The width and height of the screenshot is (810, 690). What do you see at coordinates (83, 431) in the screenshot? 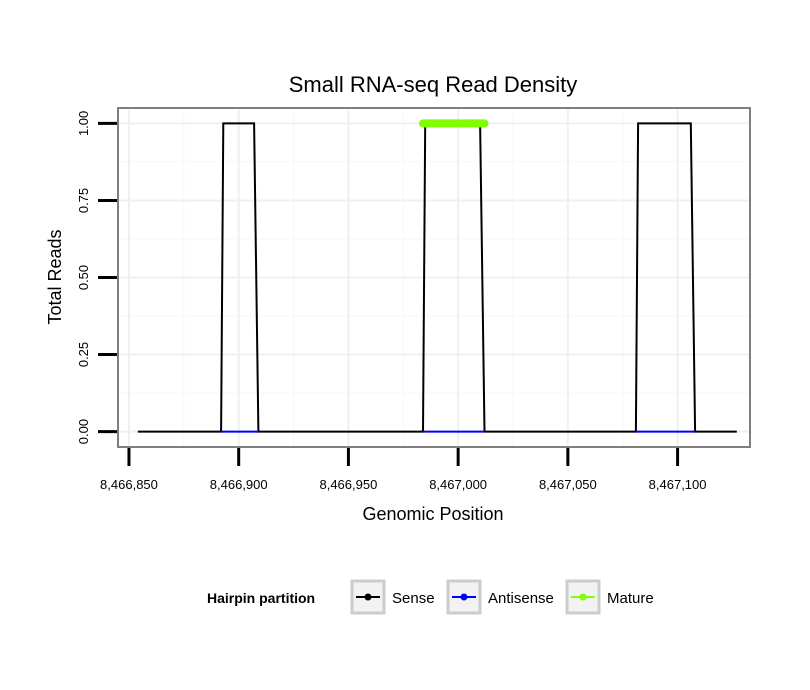
I see `y-tick-label: 0.00` at bounding box center [83, 431].